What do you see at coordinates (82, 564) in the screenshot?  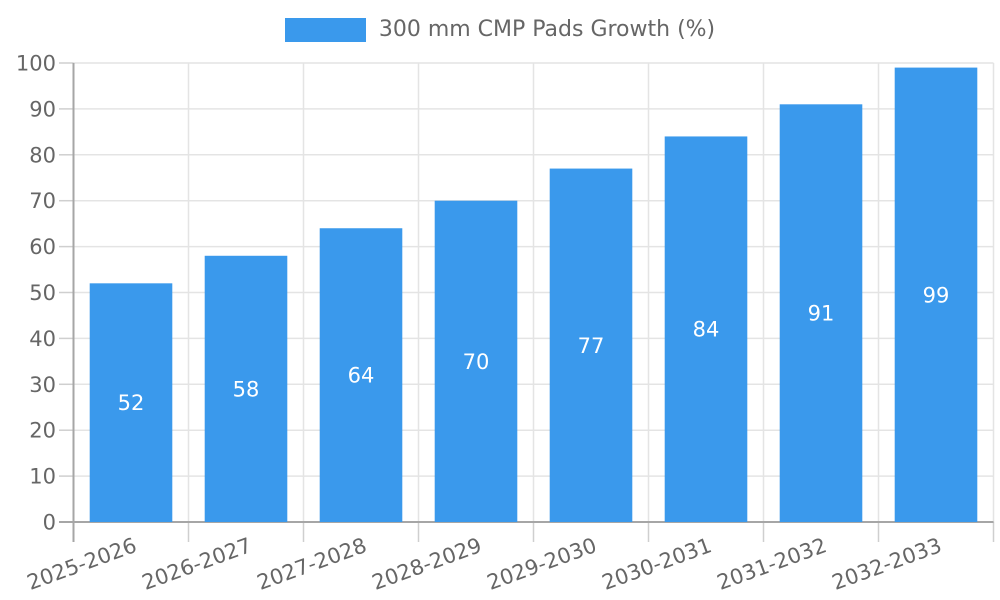 I see `x-axis-tick-label: 2025-2026` at bounding box center [82, 564].